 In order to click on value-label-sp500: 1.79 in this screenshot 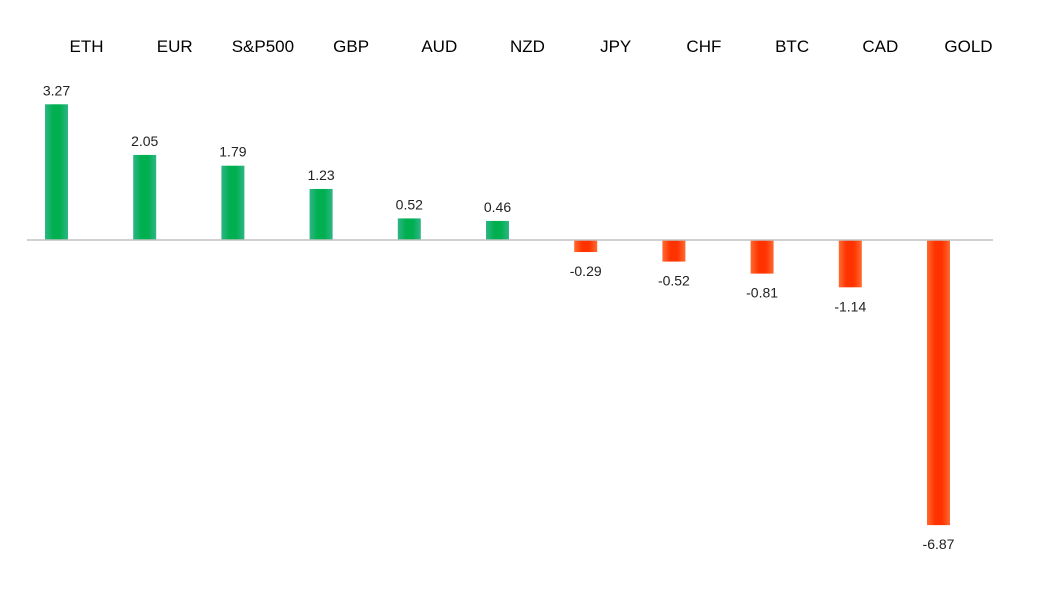, I will do `click(232, 152)`.